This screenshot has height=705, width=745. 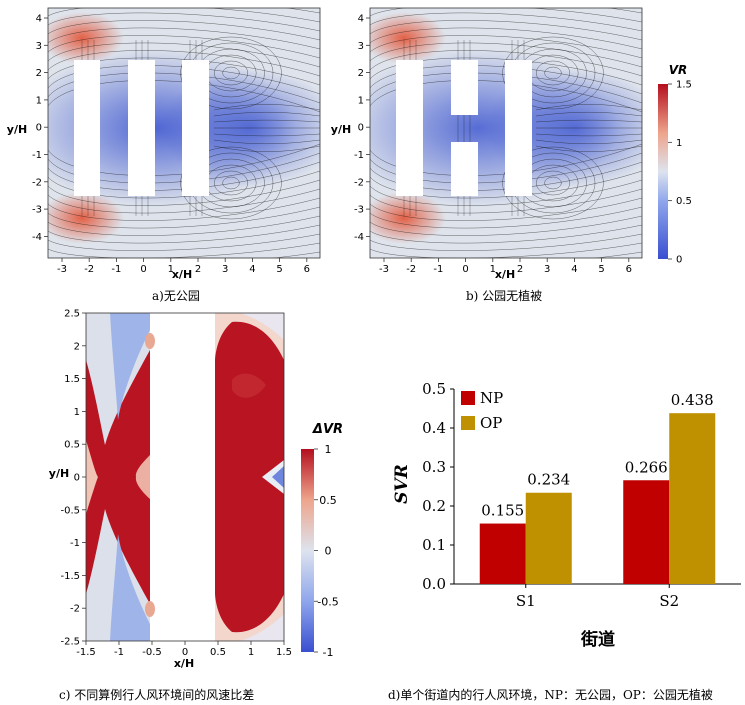 What do you see at coordinates (39, 100) in the screenshot?
I see `panel-a-ytick-label: 1` at bounding box center [39, 100].